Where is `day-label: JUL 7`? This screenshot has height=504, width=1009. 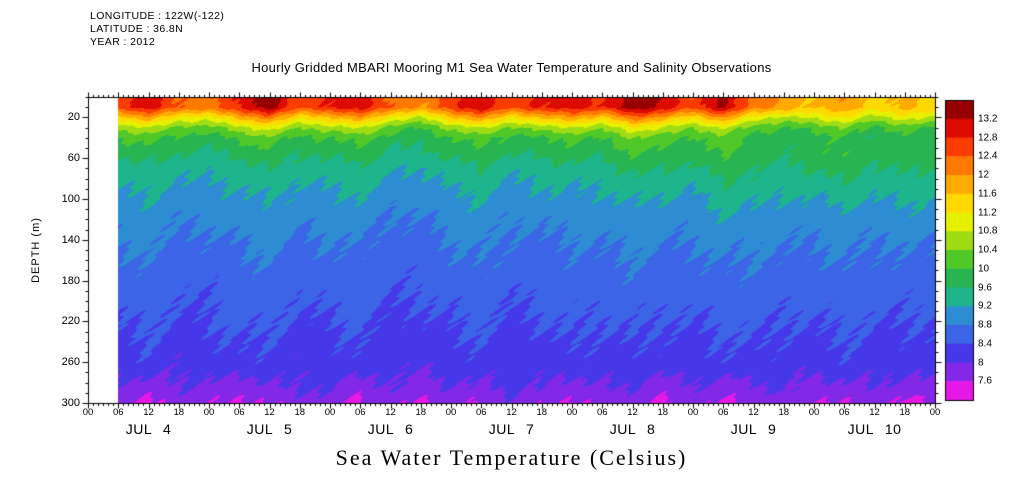
day-label: JUL 7 is located at coordinates (511, 429).